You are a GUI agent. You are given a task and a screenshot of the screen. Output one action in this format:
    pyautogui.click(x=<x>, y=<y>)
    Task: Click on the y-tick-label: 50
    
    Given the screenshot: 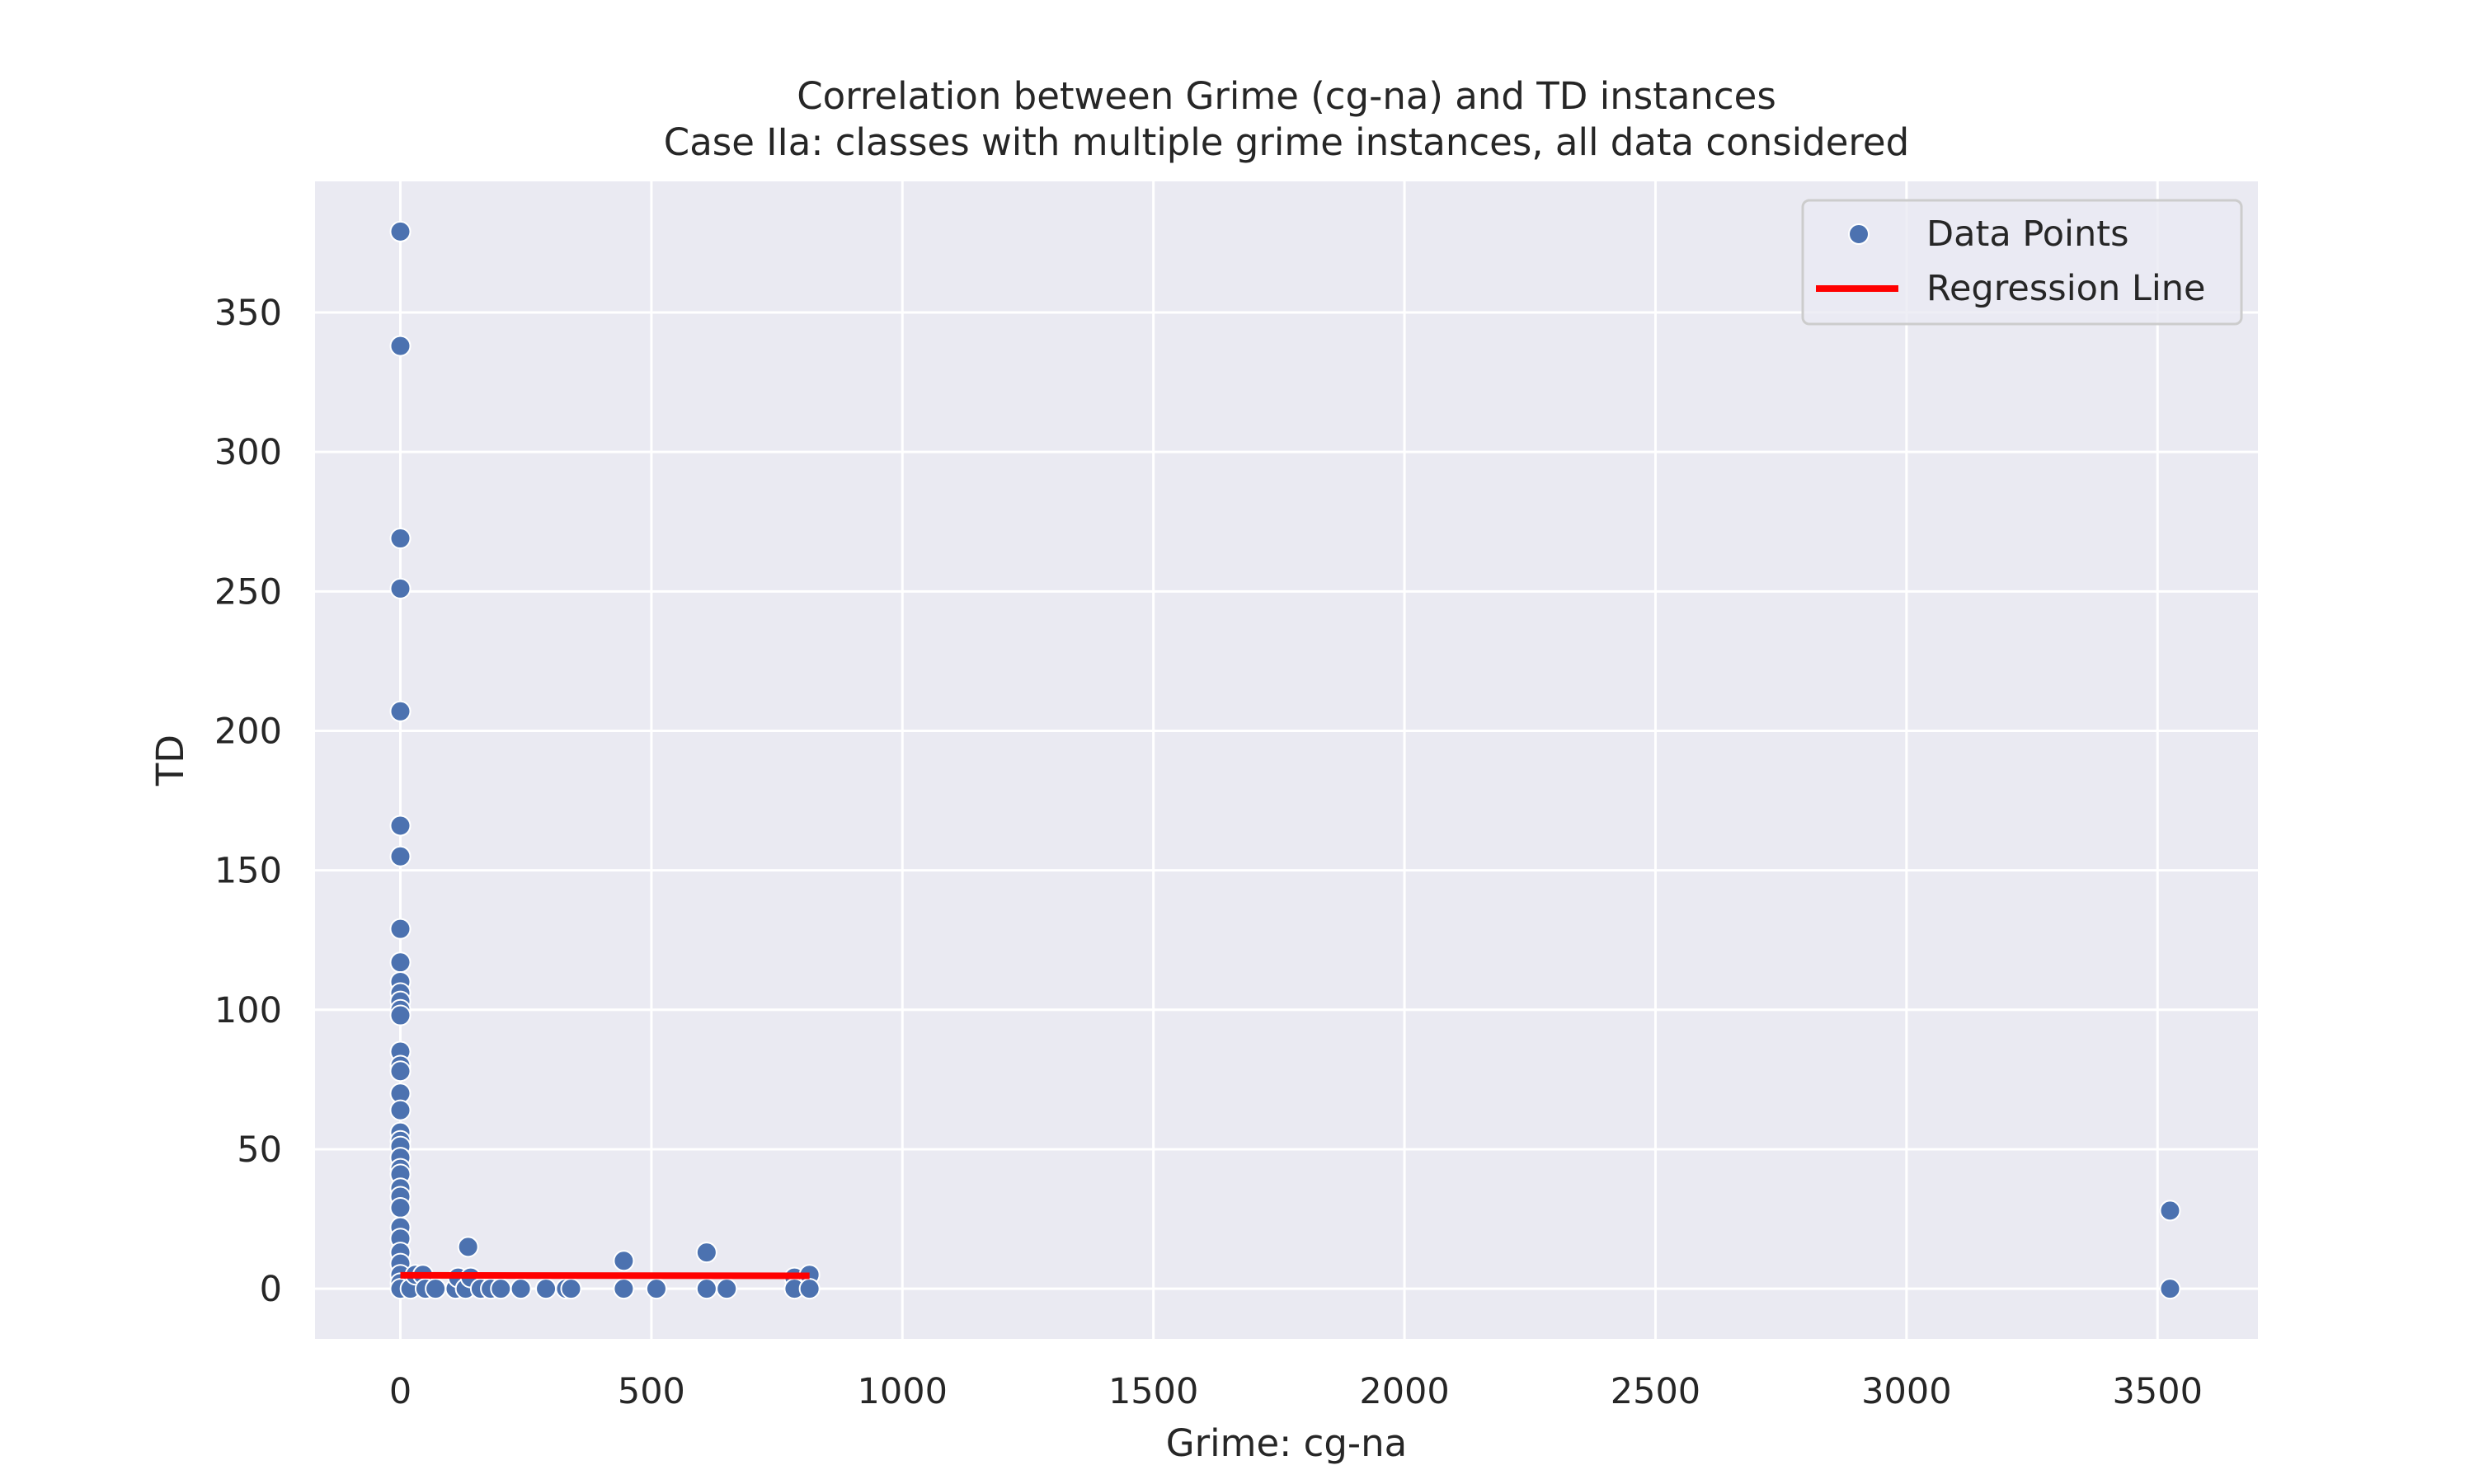 What is the action you would take?
    pyautogui.click(x=259, y=1150)
    